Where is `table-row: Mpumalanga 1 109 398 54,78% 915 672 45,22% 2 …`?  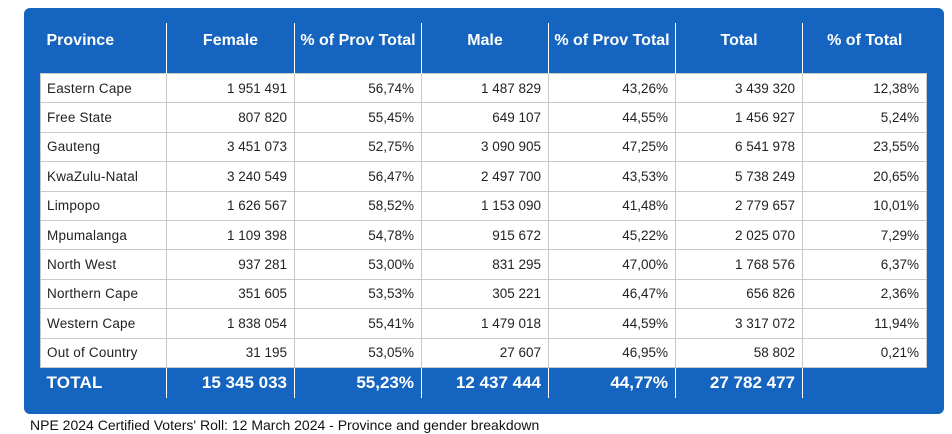 table-row: Mpumalanga 1 109 398 54,78% 915 672 45,22% 2 … is located at coordinates (483, 235).